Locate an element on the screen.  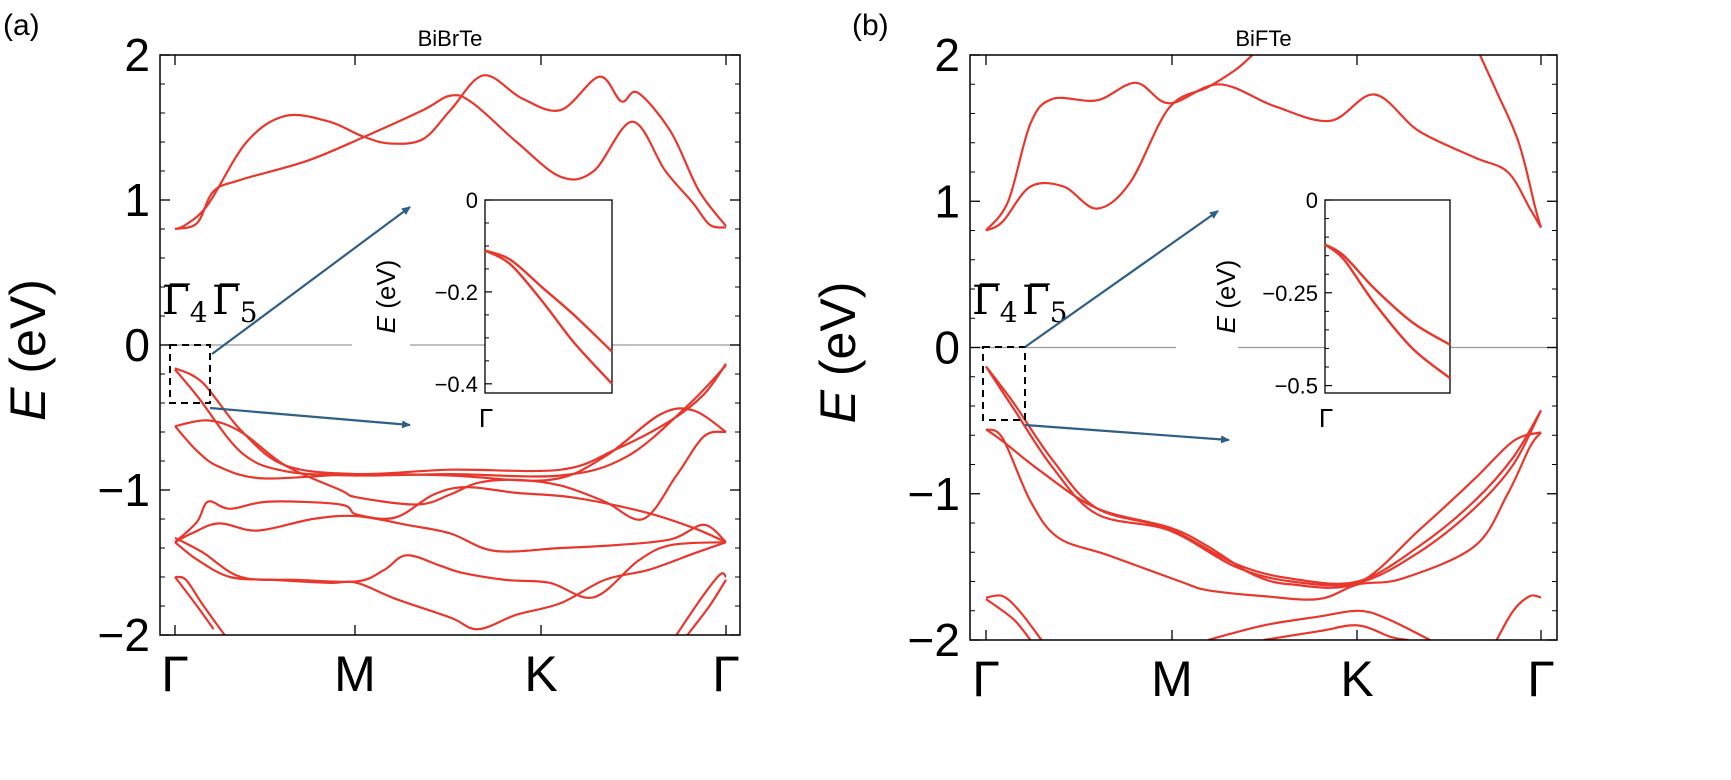
inset-y-tick-label: −0.4 is located at coordinates (456, 384).